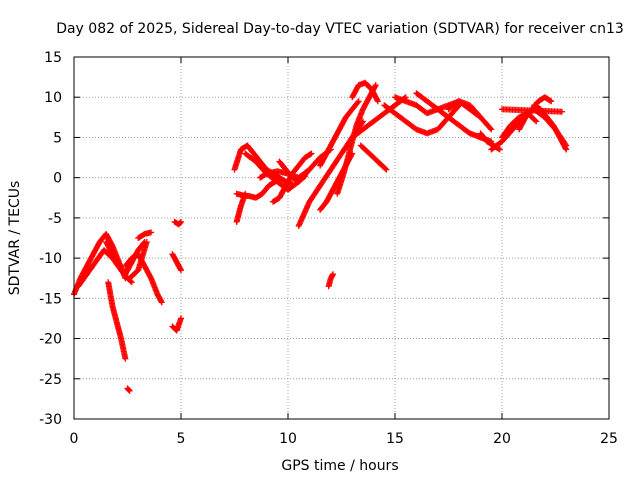 Image resolution: width=640 pixels, height=480 pixels. What do you see at coordinates (373, 157) in the screenshot?
I see `series-track-z` at bounding box center [373, 157].